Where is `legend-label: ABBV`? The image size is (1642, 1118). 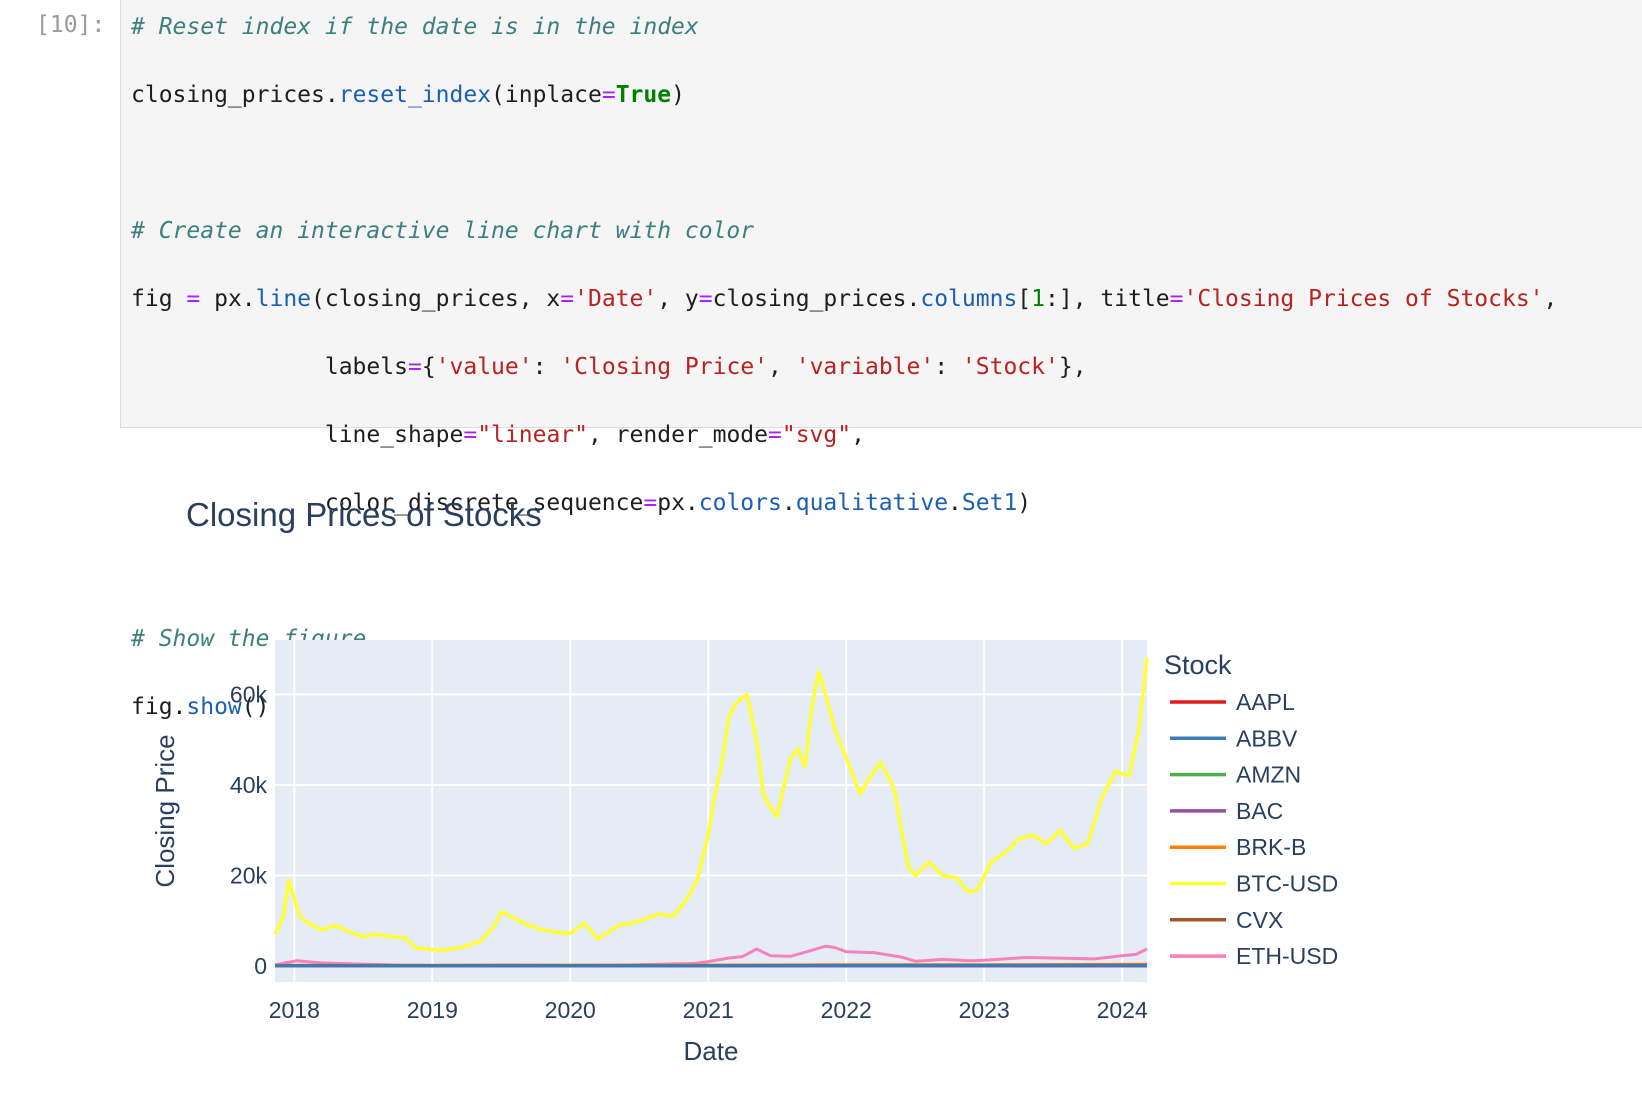 legend-label: ABBV is located at coordinates (1267, 738).